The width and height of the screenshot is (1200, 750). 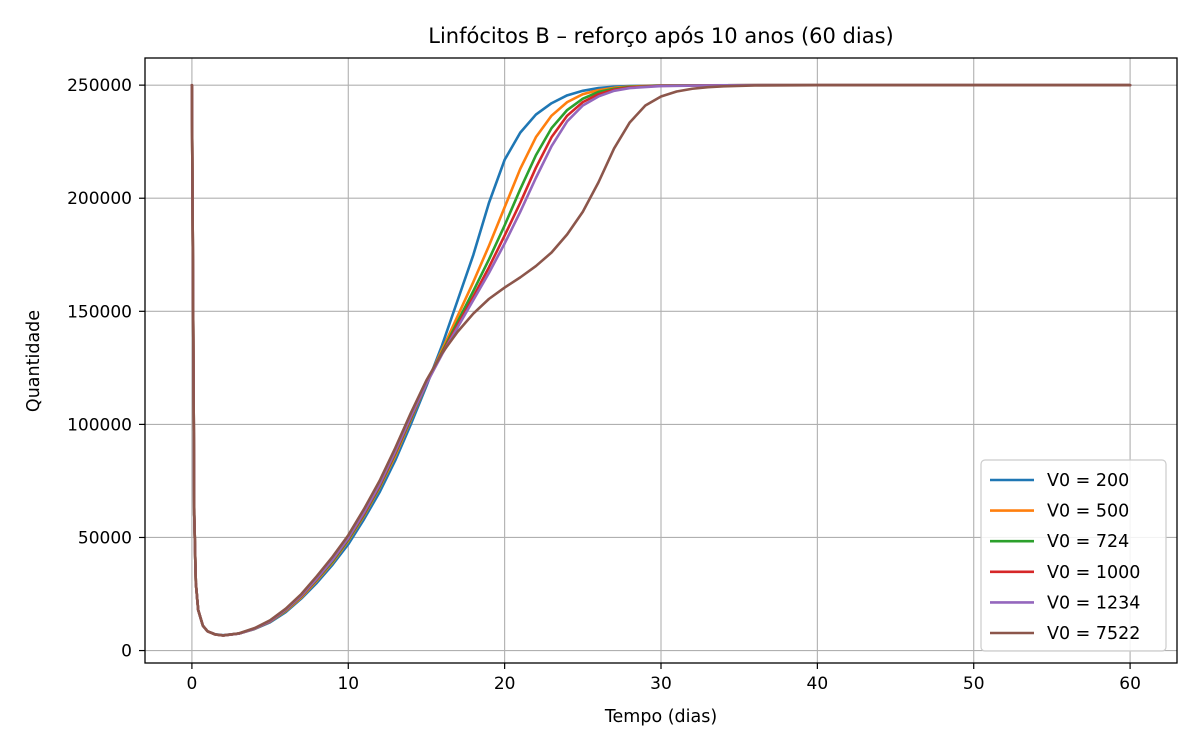 What do you see at coordinates (1093, 634) in the screenshot?
I see `legend-label: V0 = 7522` at bounding box center [1093, 634].